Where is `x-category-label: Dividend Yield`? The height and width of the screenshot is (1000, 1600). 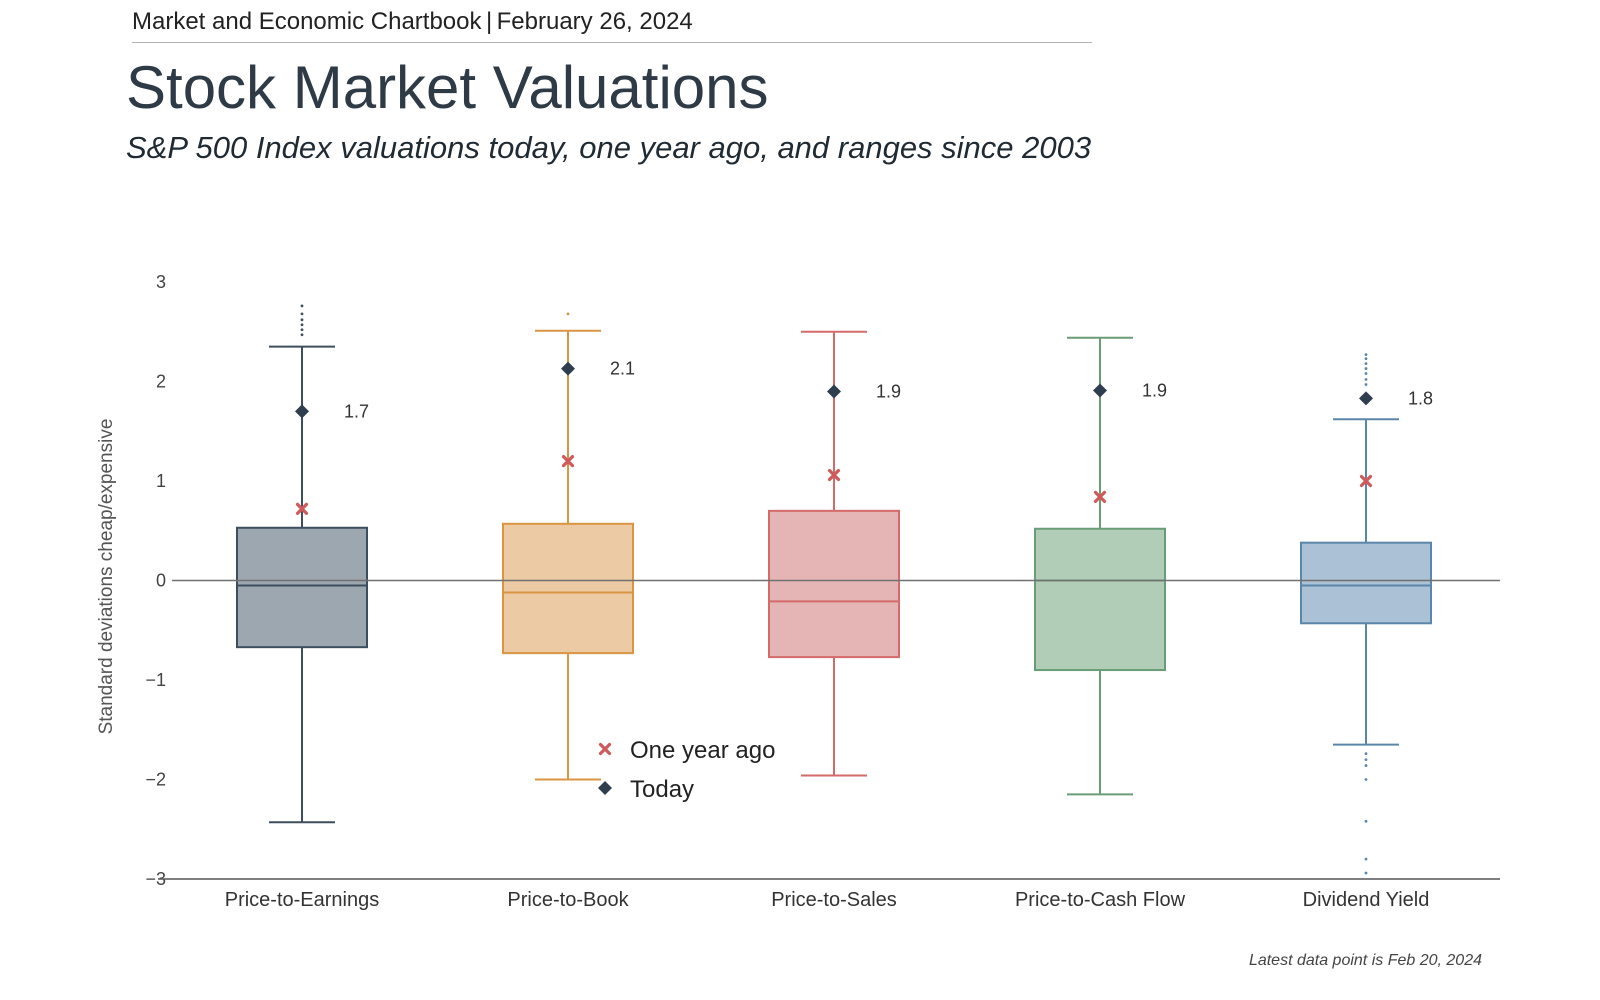 x-category-label: Dividend Yield is located at coordinates (1366, 900).